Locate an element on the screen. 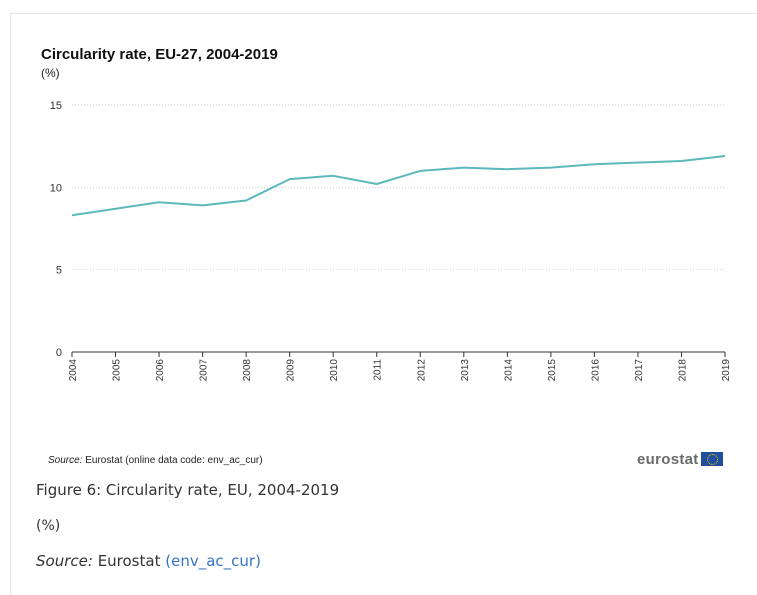 The image size is (757, 595). caption-source: Source: Eurostat (env_ac_cur) is located at coordinates (148, 561).